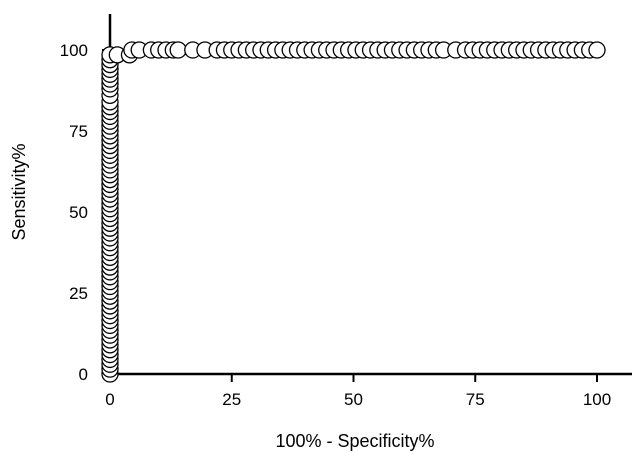 The image size is (636, 455). What do you see at coordinates (19, 191) in the screenshot?
I see `y-axis-title: Sensitivity%` at bounding box center [19, 191].